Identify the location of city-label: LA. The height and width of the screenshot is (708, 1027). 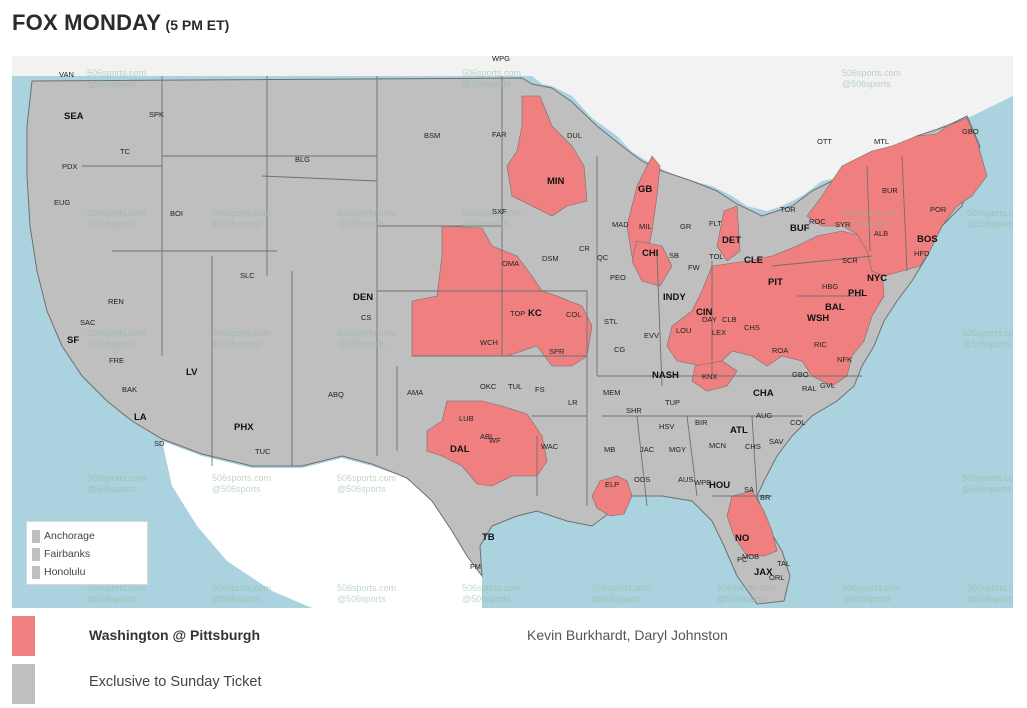
(140, 417).